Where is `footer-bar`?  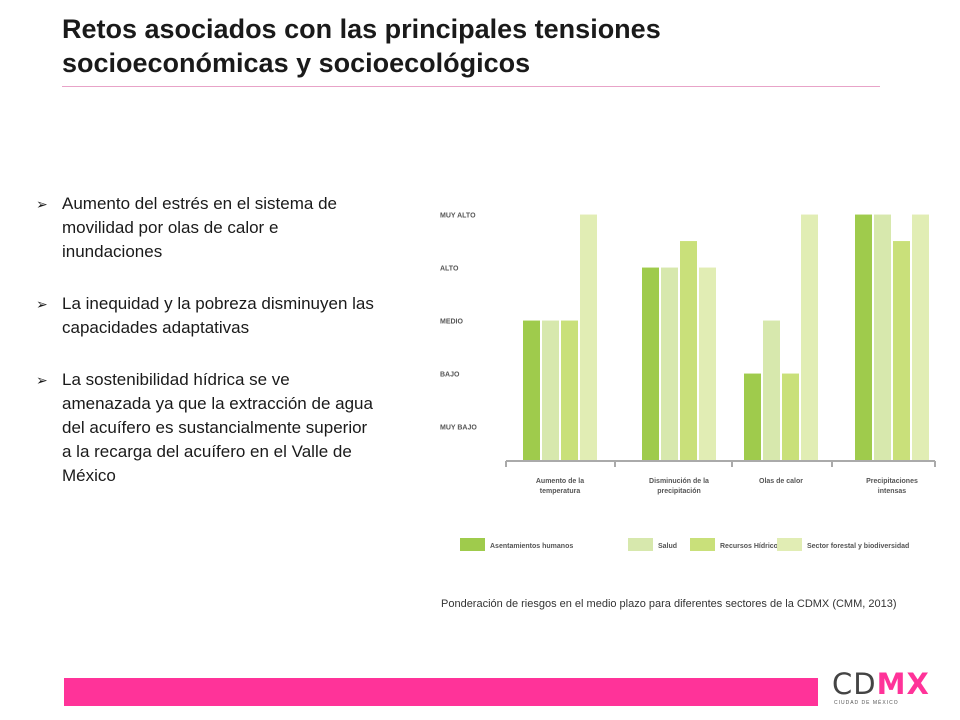
footer-bar is located at coordinates (441, 692).